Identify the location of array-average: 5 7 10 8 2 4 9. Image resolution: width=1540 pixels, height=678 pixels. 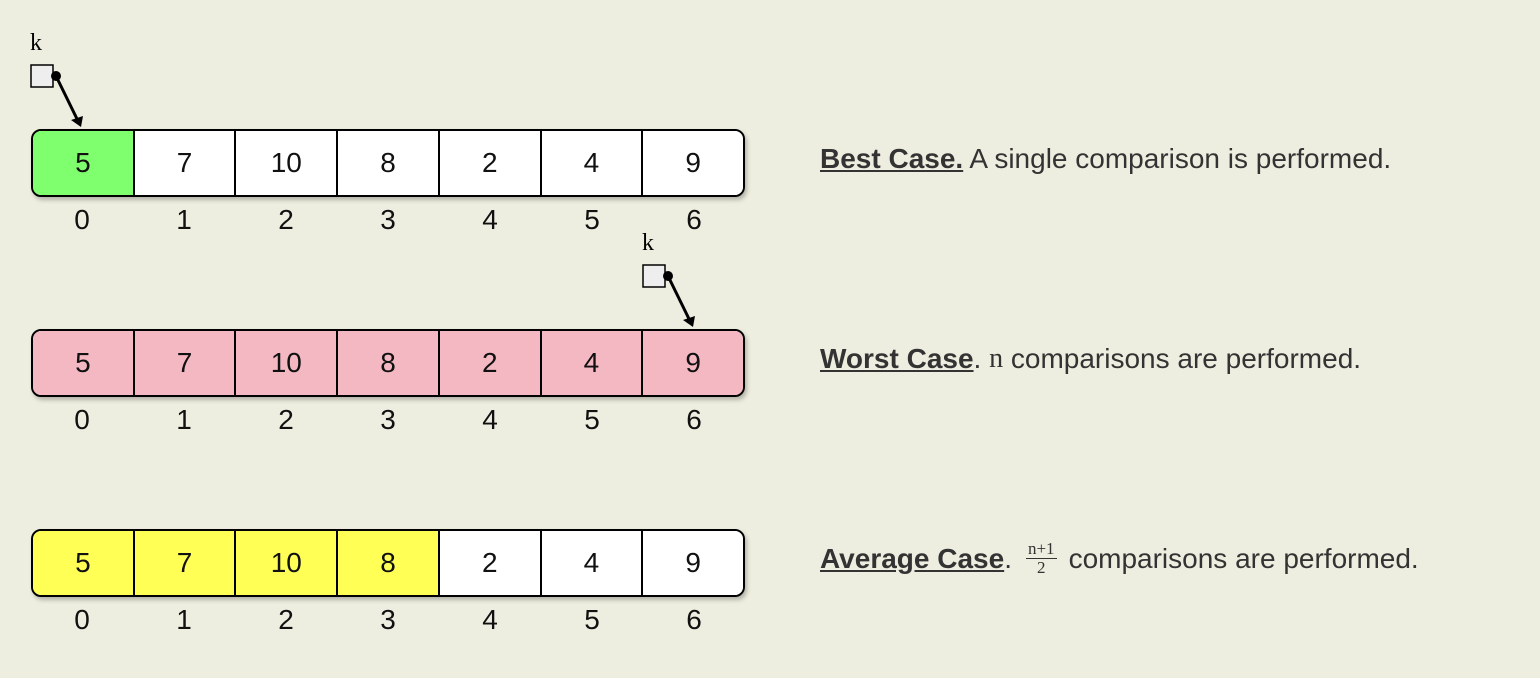
(388, 563).